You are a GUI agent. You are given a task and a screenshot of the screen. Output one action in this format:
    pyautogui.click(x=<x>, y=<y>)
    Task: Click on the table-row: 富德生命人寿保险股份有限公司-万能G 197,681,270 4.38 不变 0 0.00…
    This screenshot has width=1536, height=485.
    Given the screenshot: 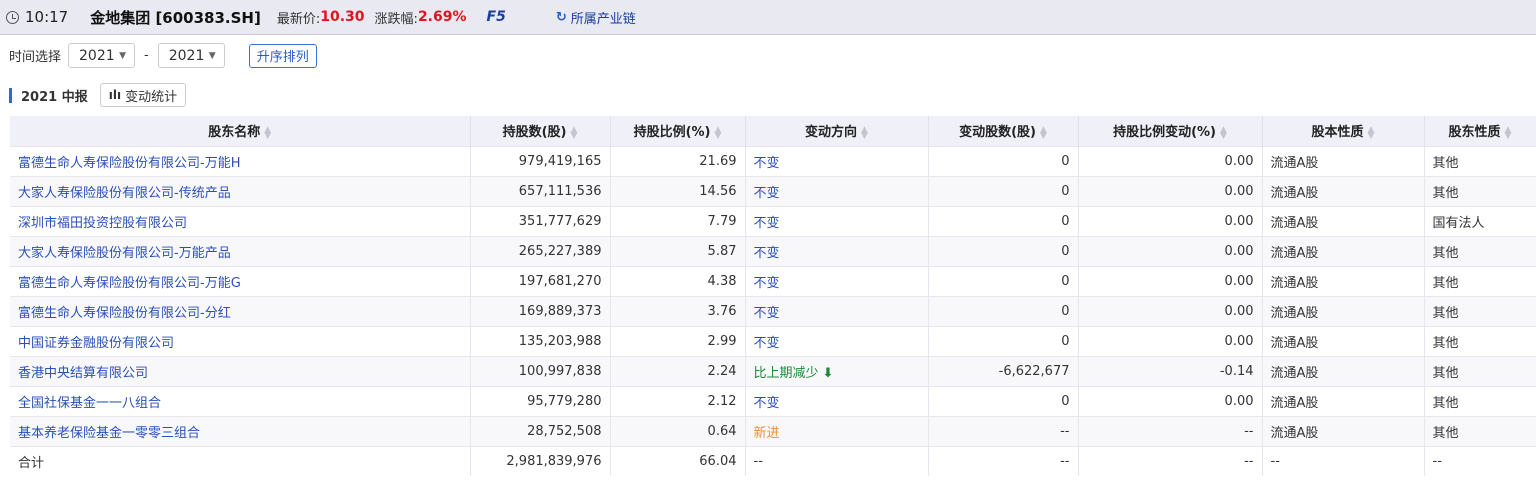 What is the action you would take?
    pyautogui.click(x=773, y=280)
    